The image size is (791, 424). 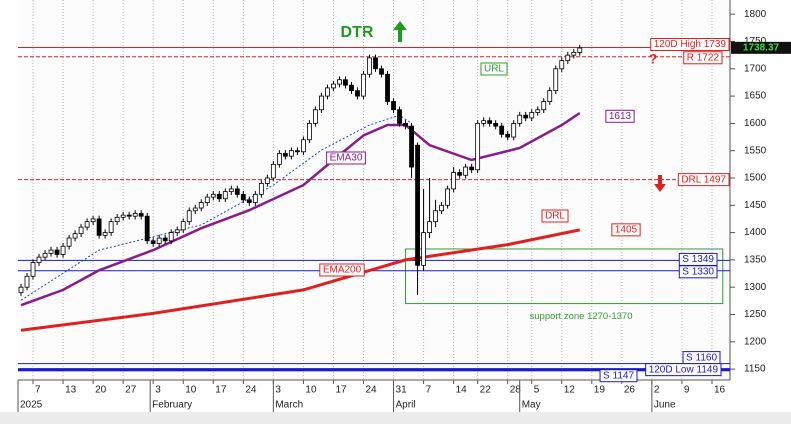 I want to click on x-tick-label: 24, so click(x=251, y=390).